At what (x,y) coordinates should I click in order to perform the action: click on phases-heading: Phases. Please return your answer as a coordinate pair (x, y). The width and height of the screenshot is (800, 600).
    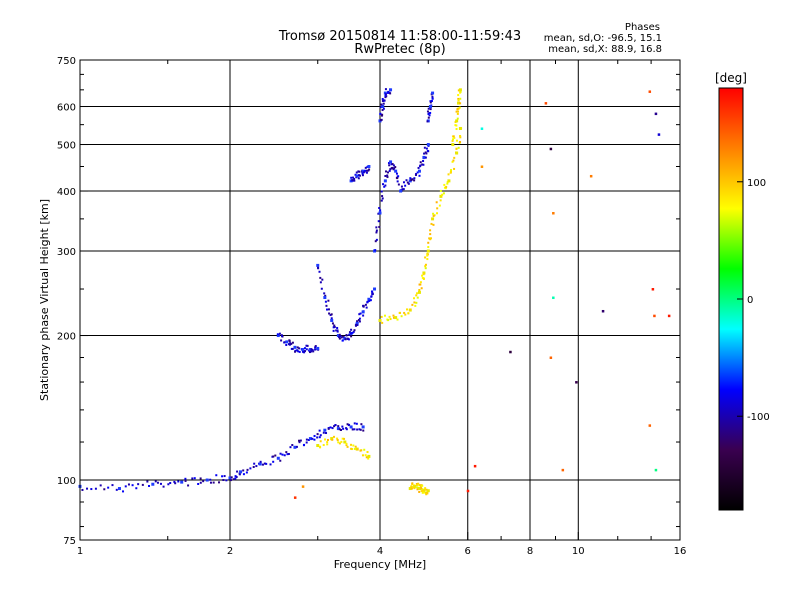
    Looking at the image, I should click on (642, 27).